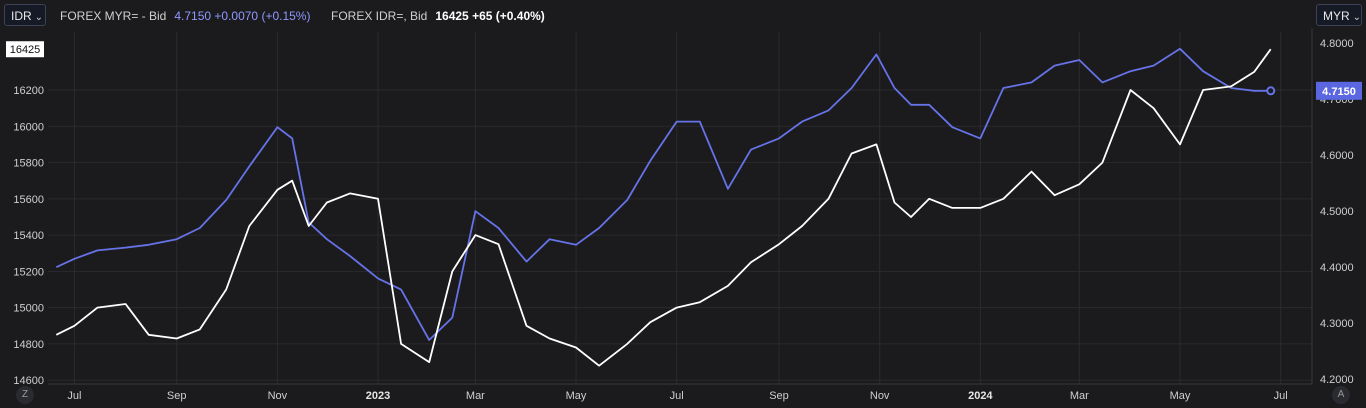 This screenshot has width=1366, height=408. What do you see at coordinates (1341, 395) in the screenshot?
I see `auto-scale-button: A` at bounding box center [1341, 395].